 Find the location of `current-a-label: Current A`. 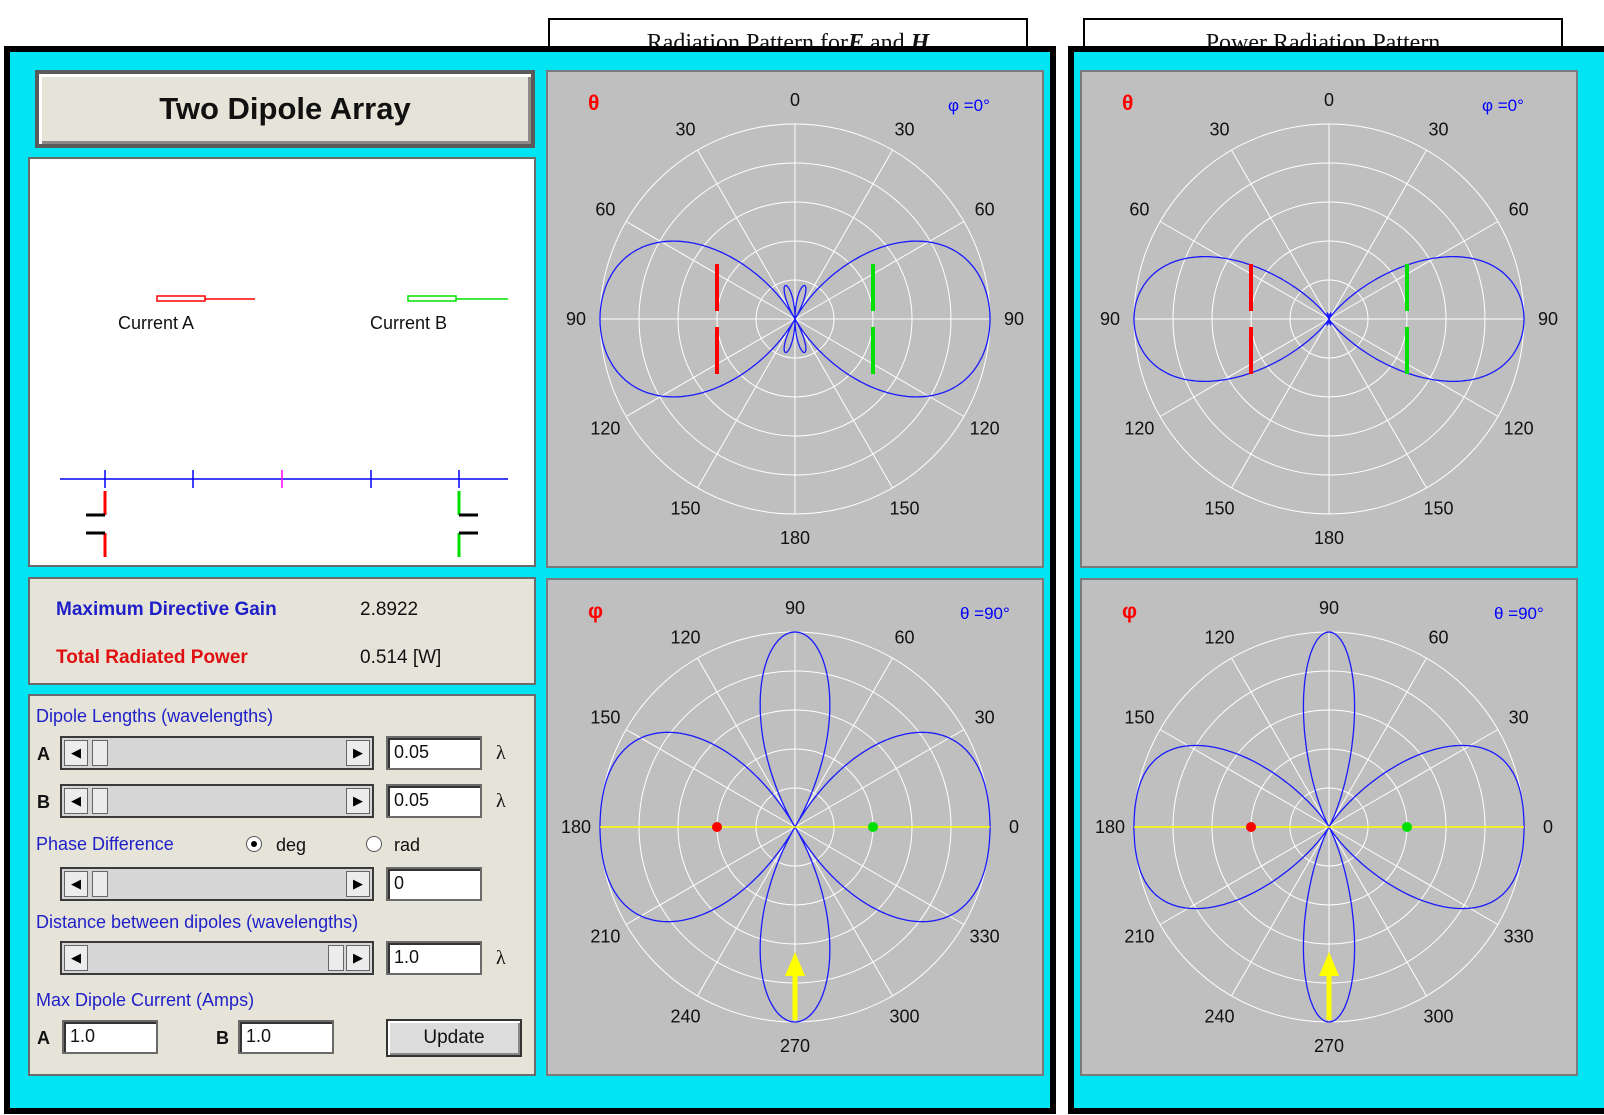

current-a-label: Current A is located at coordinates (156, 323).